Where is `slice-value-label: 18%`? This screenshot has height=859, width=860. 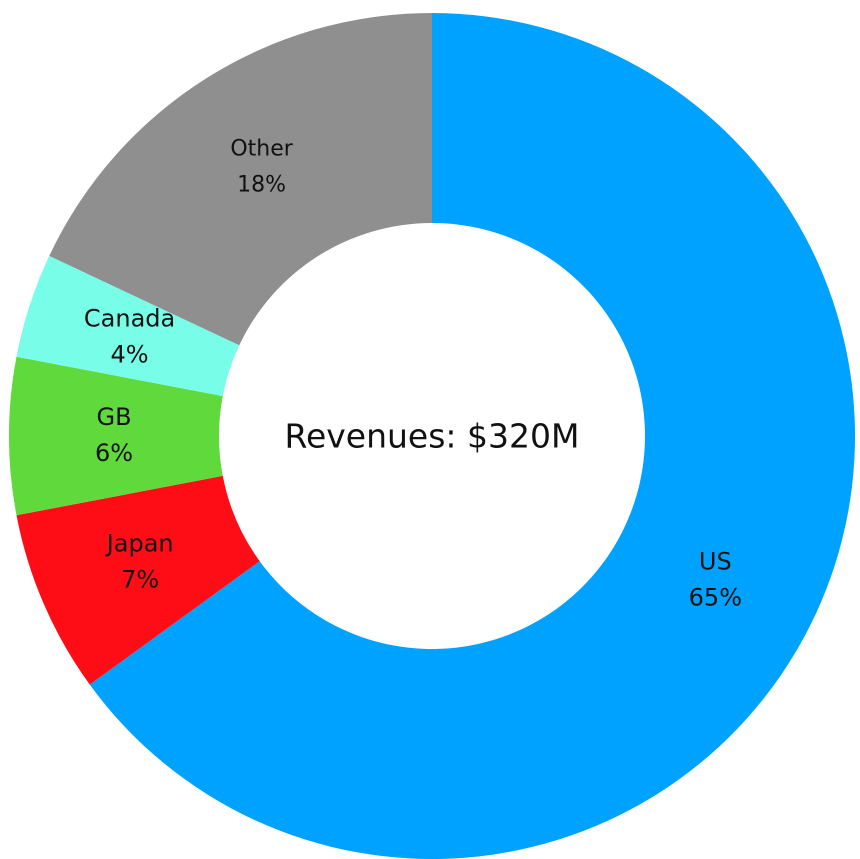 slice-value-label: 18% is located at coordinates (261, 185).